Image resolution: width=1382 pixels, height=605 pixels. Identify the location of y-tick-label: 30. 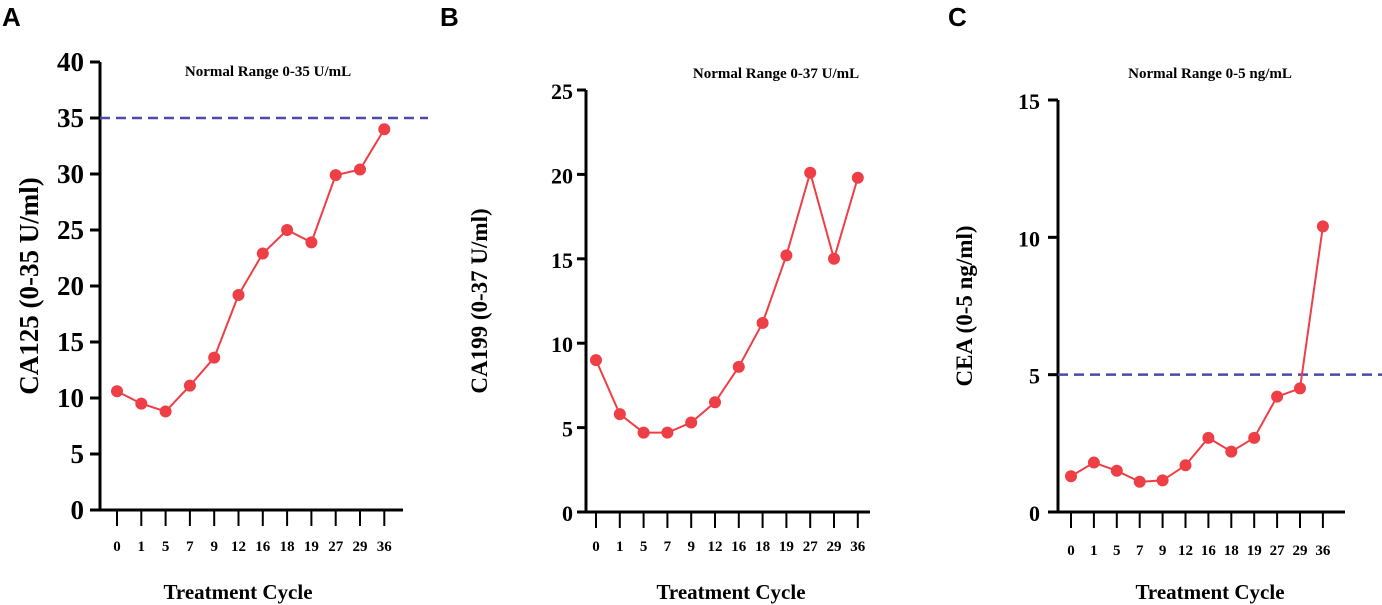
(70, 174).